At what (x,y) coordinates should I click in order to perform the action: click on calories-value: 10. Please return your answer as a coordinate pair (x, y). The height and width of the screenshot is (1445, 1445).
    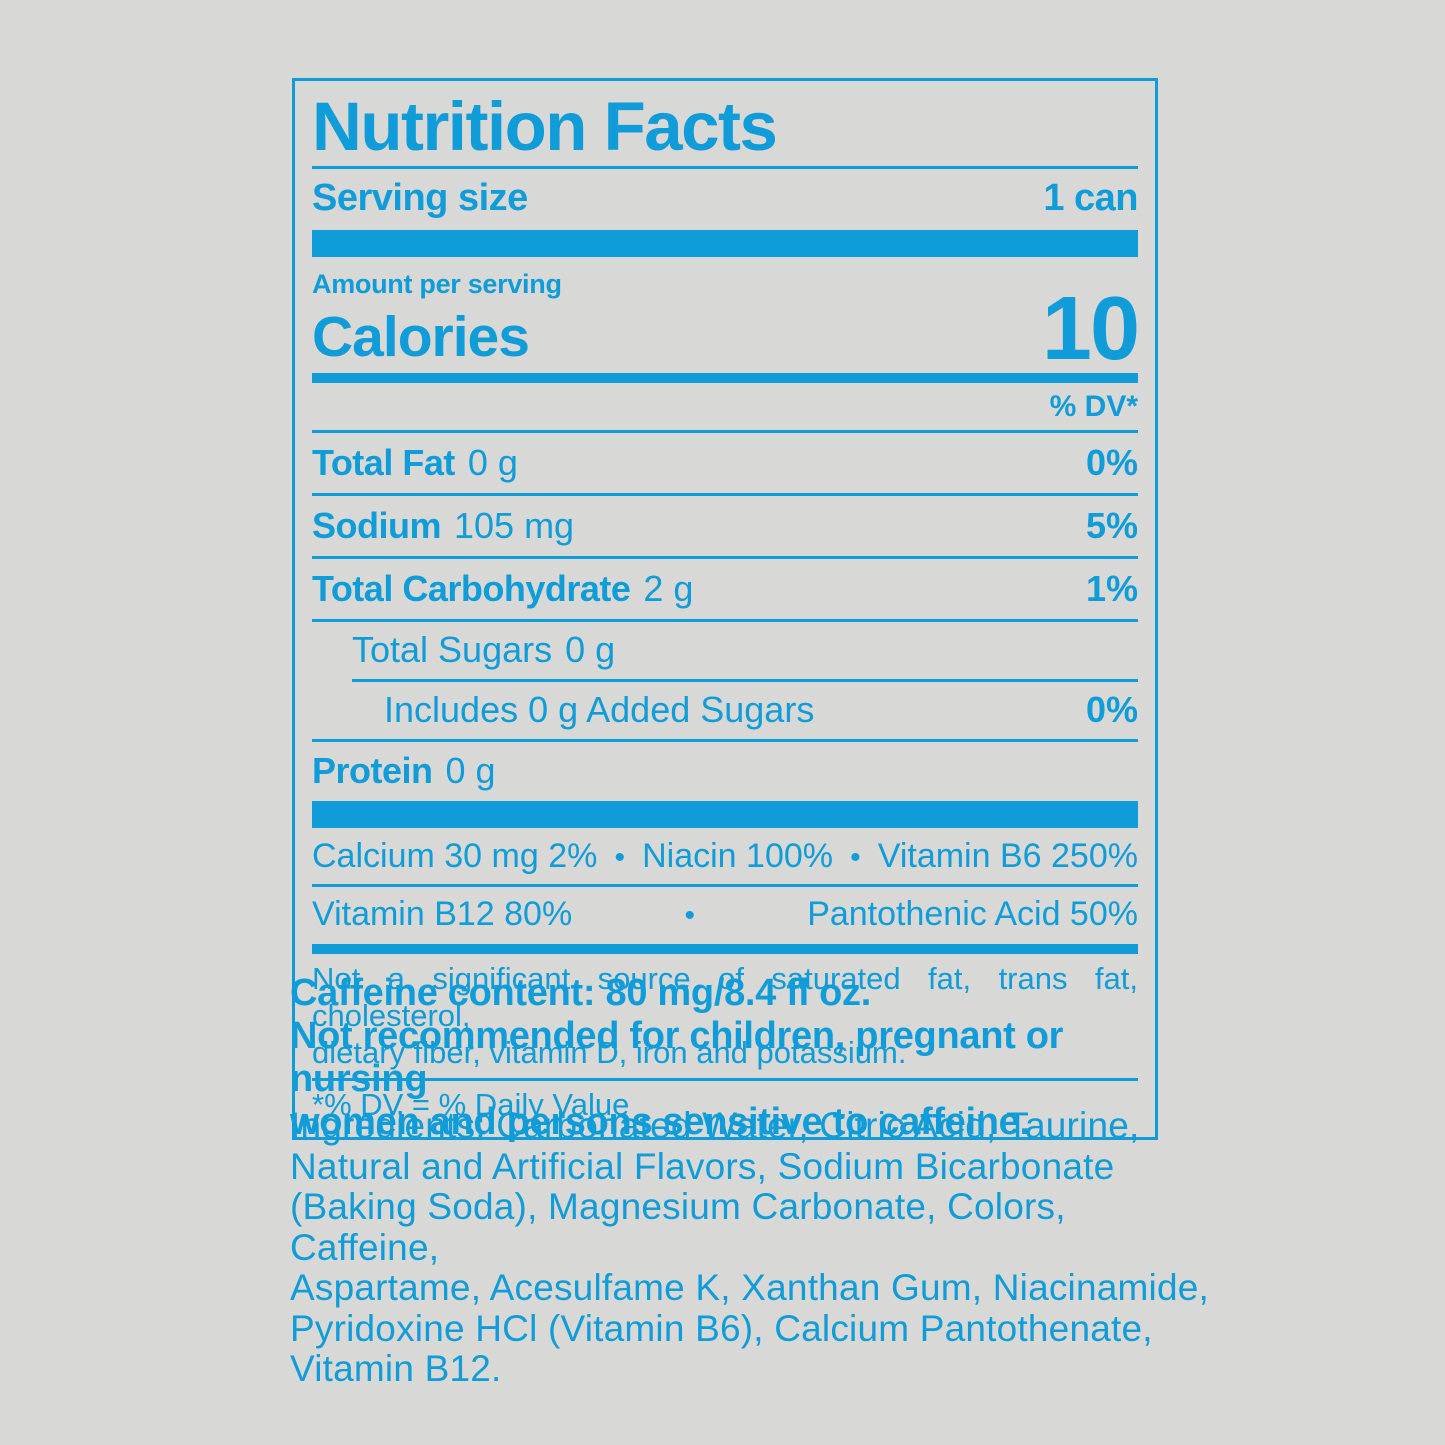
    Looking at the image, I should click on (1090, 329).